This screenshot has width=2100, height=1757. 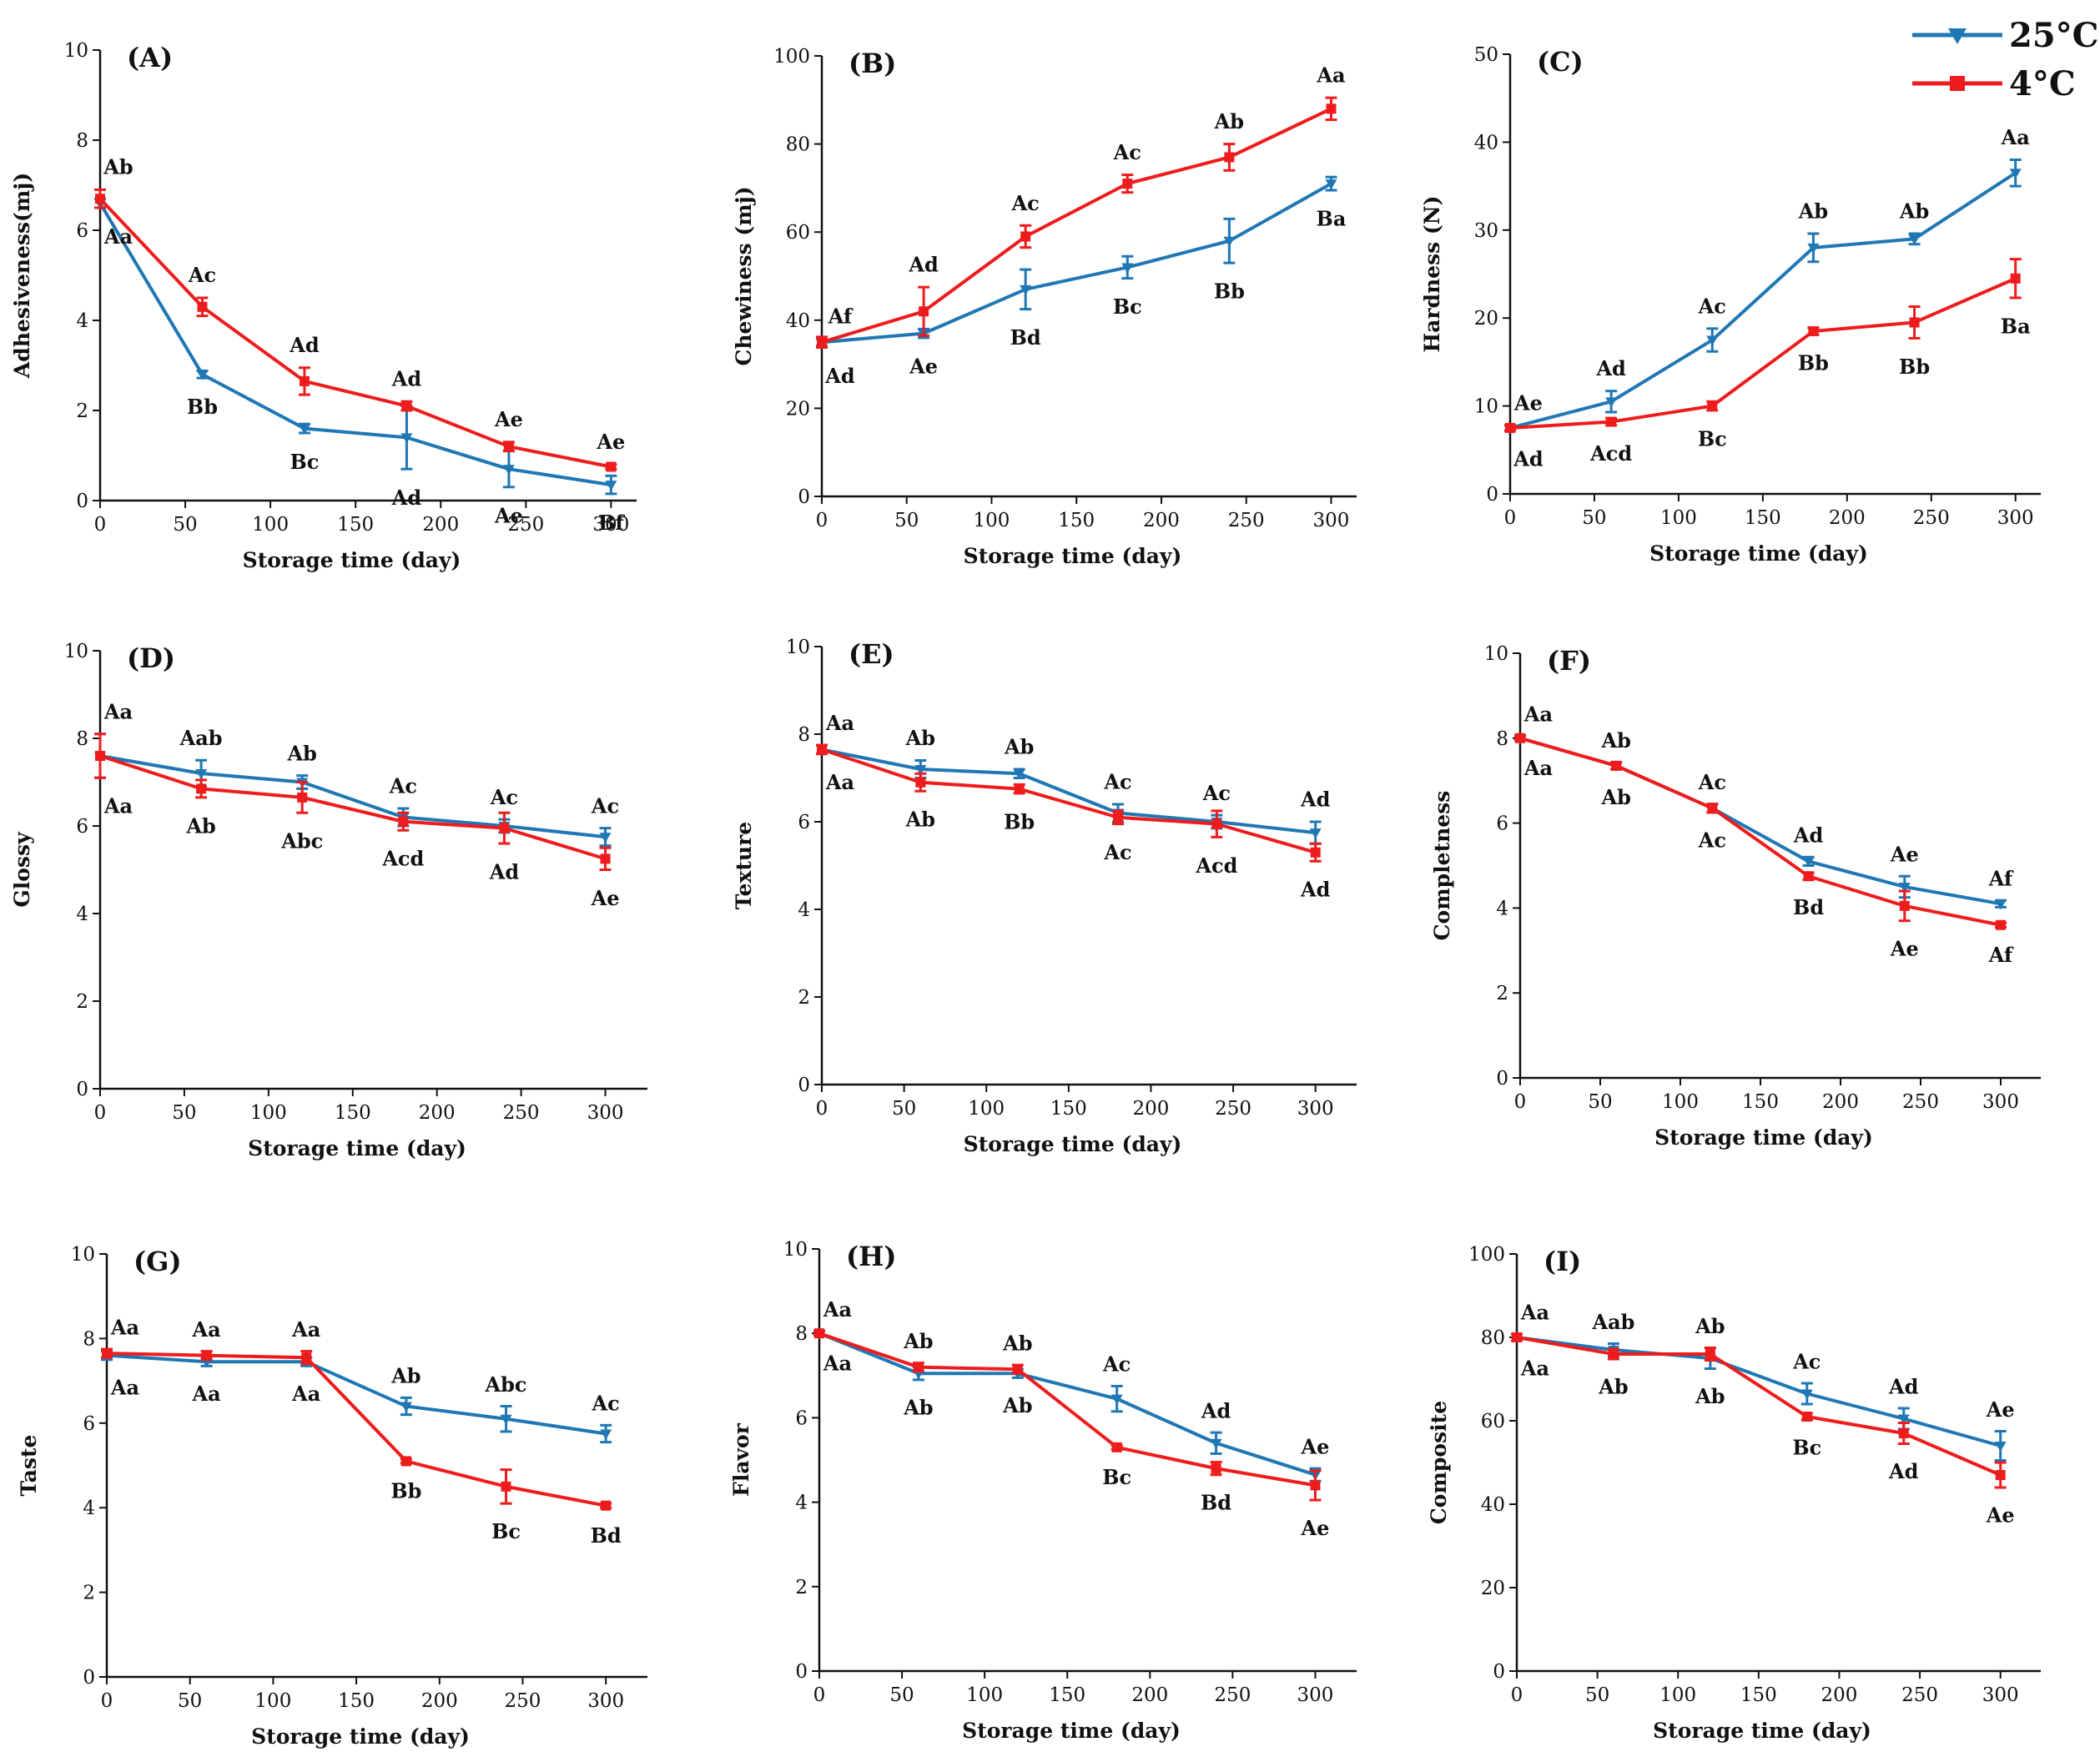 I want to click on y-axis-title: Texture, so click(x=744, y=866).